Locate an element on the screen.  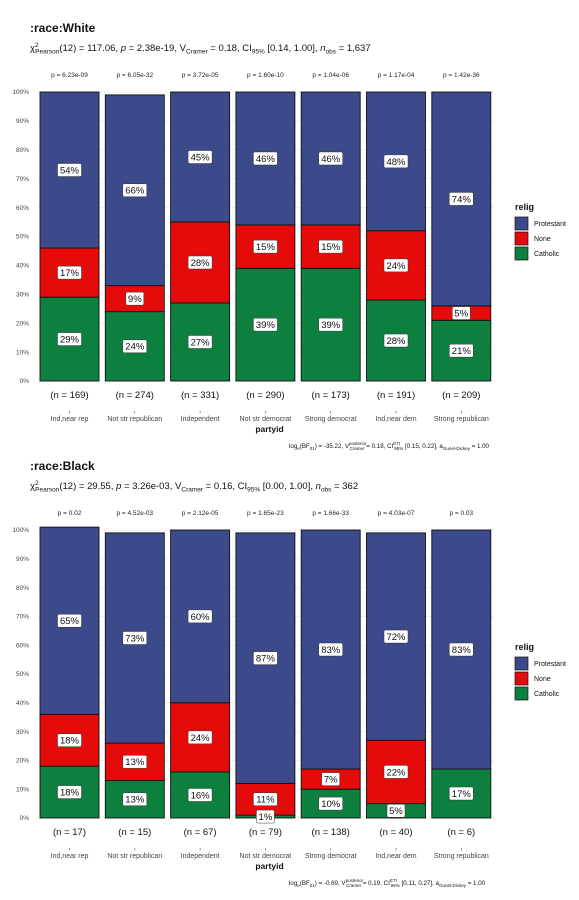
data-label: 1% is located at coordinates (266, 817).